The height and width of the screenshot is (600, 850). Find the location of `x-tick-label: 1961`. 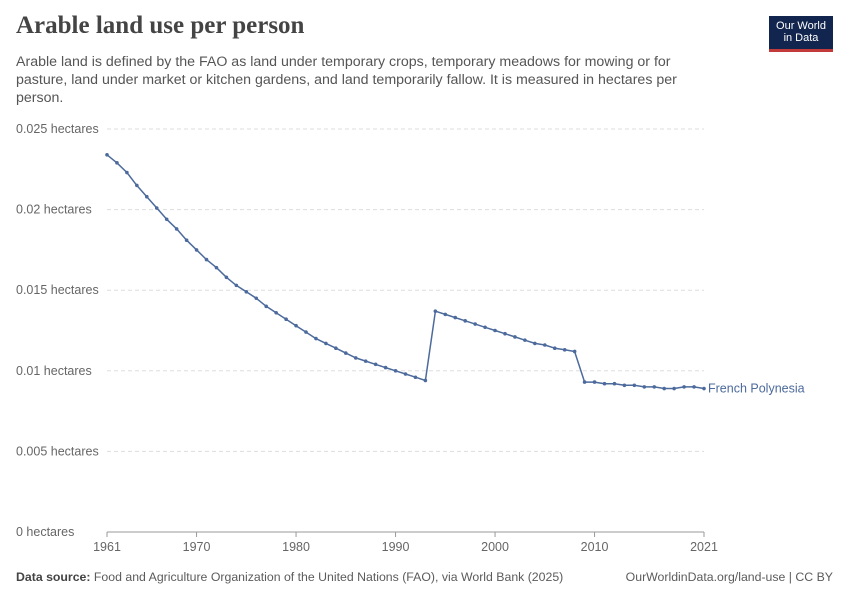

x-tick-label: 1961 is located at coordinates (107, 547).